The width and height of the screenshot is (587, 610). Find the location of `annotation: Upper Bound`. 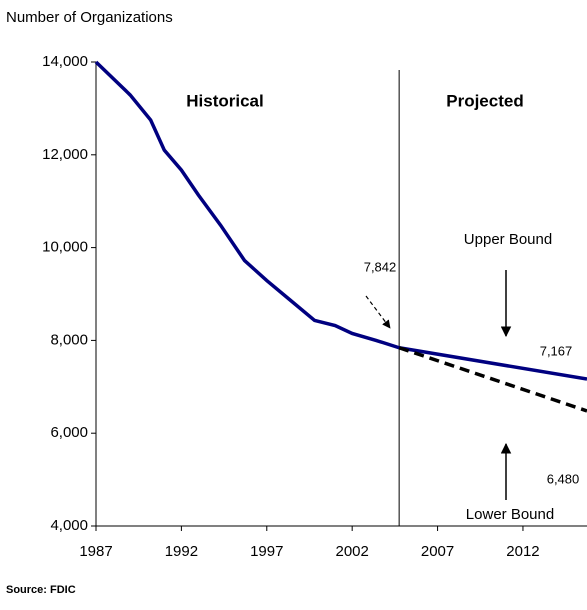

annotation: Upper Bound is located at coordinates (508, 239).